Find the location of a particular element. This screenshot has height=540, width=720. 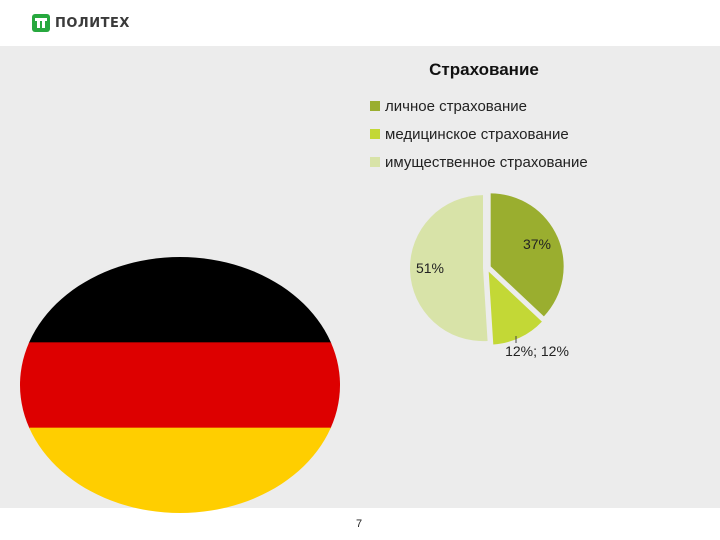

flag-stripe-black is located at coordinates (180, 300).